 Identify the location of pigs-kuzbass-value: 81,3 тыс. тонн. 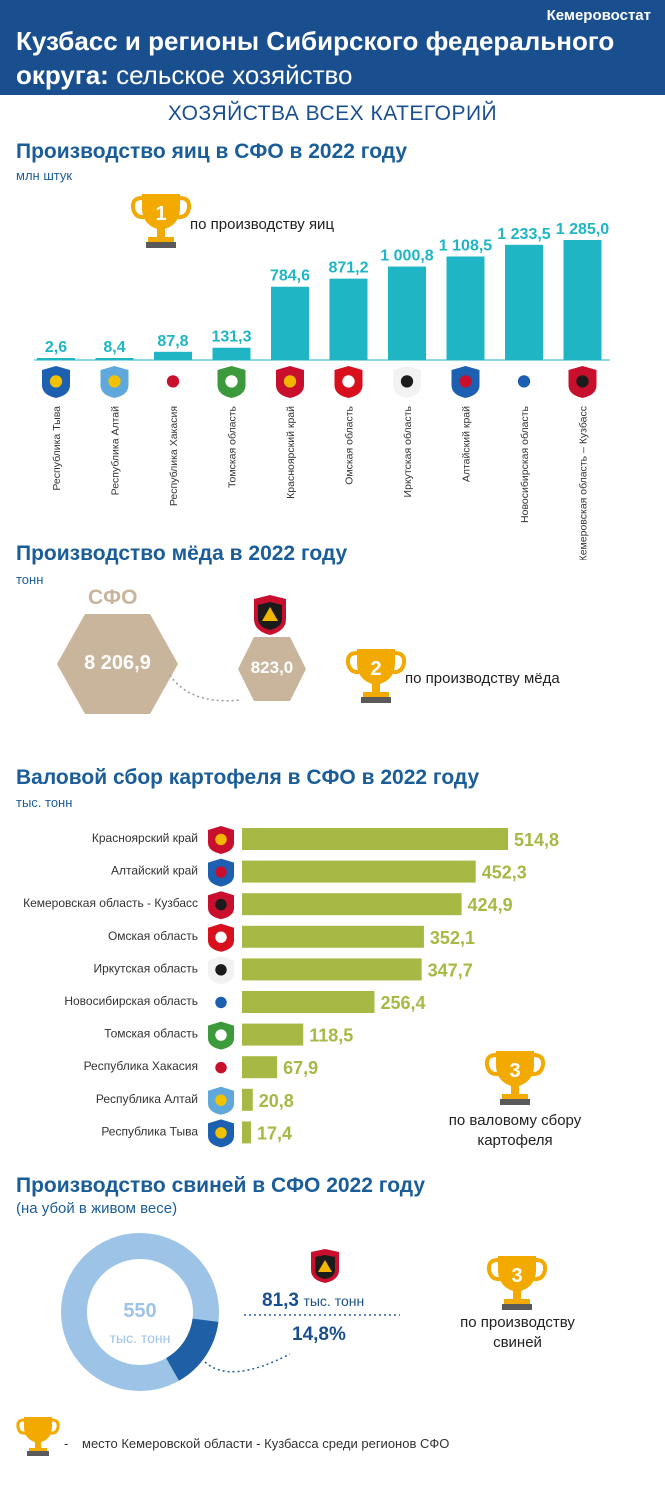
(313, 1301).